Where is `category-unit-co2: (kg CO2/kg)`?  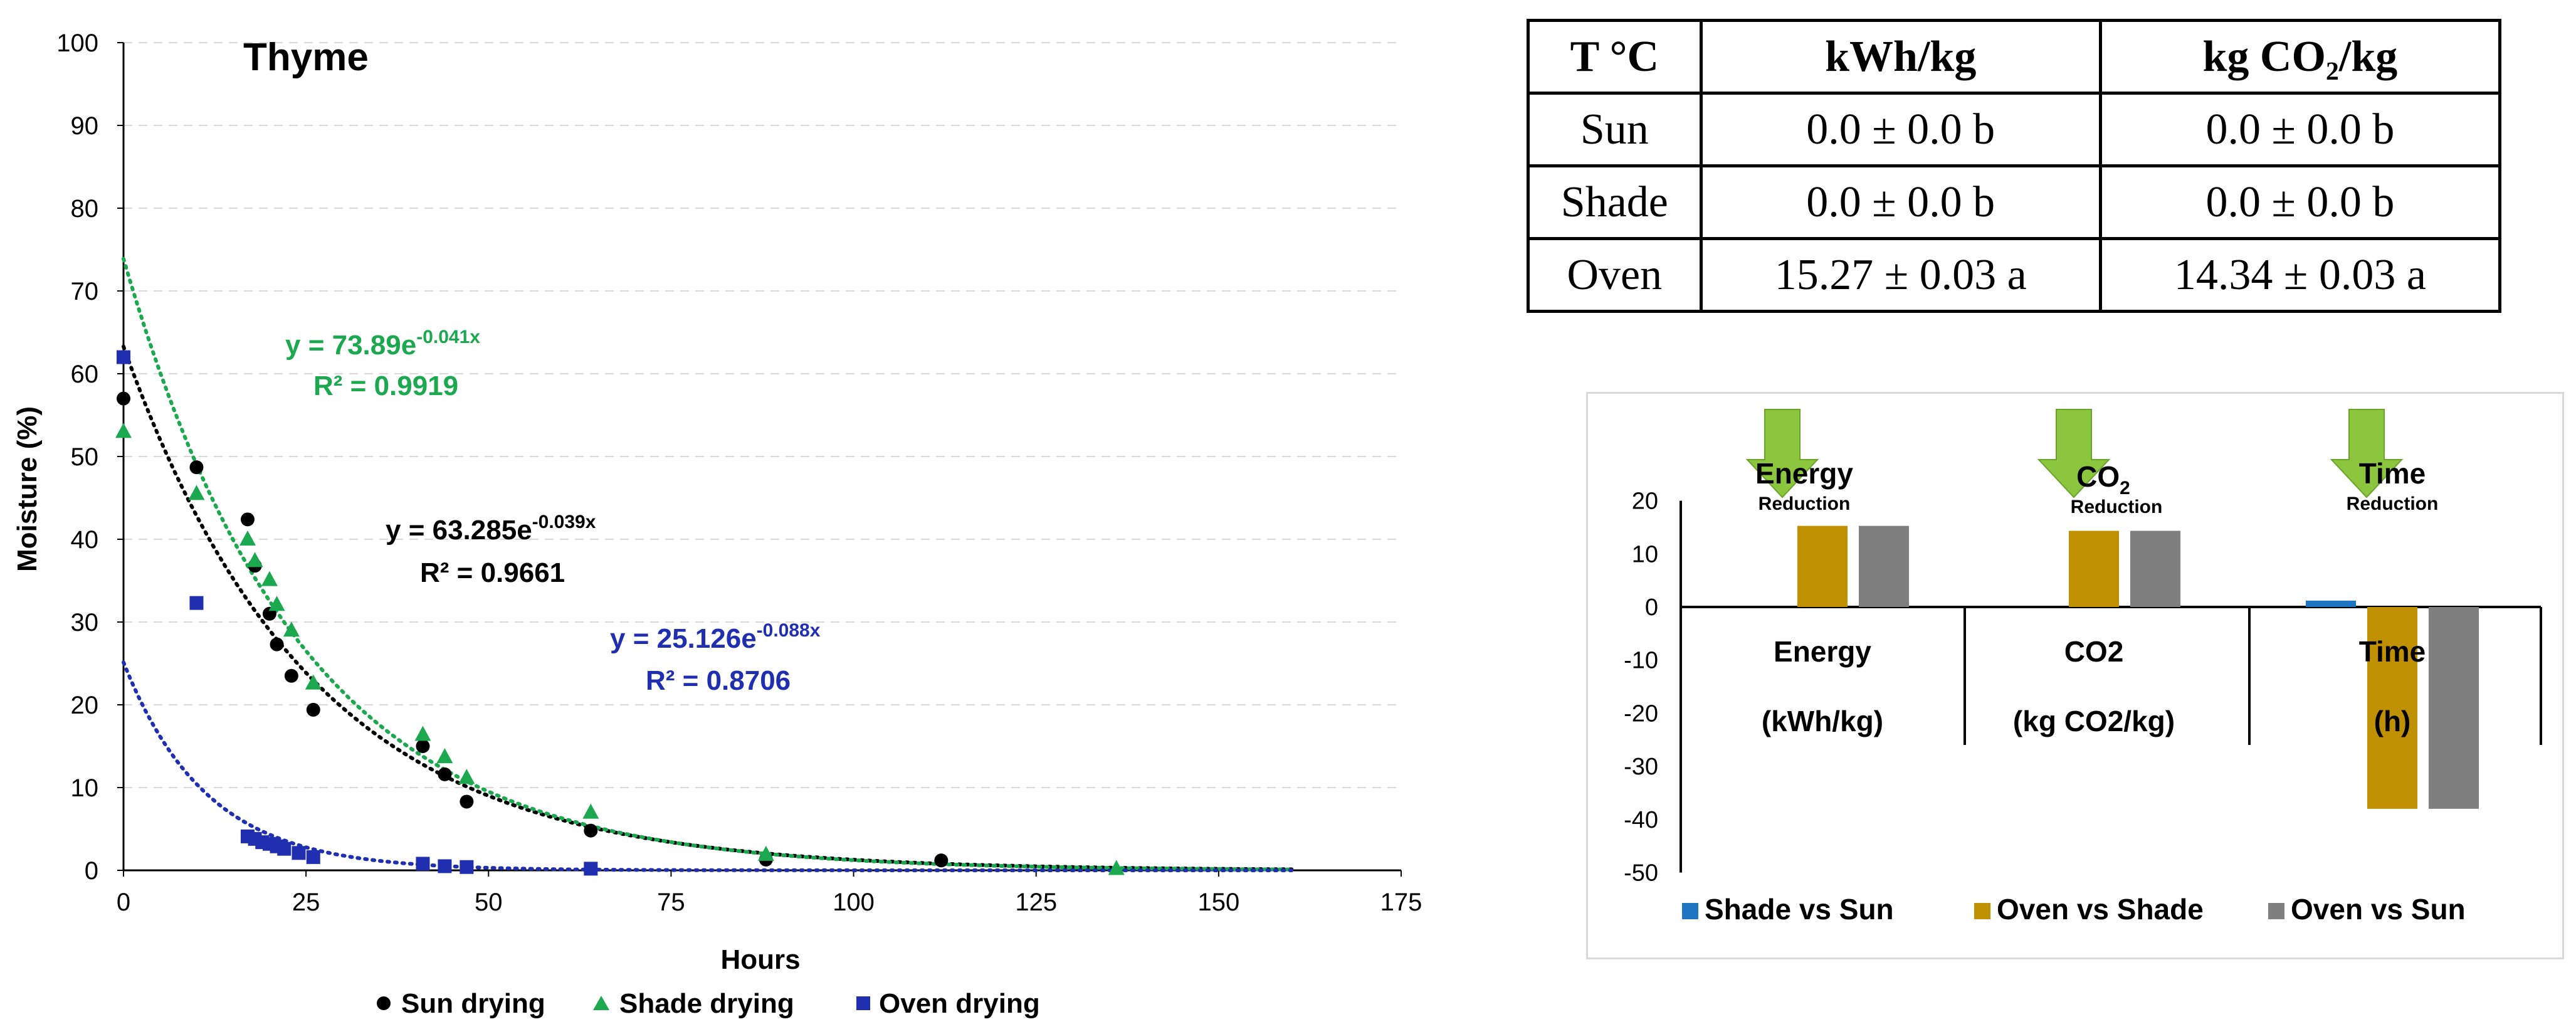
category-unit-co2: (kg CO2/kg) is located at coordinates (2094, 721).